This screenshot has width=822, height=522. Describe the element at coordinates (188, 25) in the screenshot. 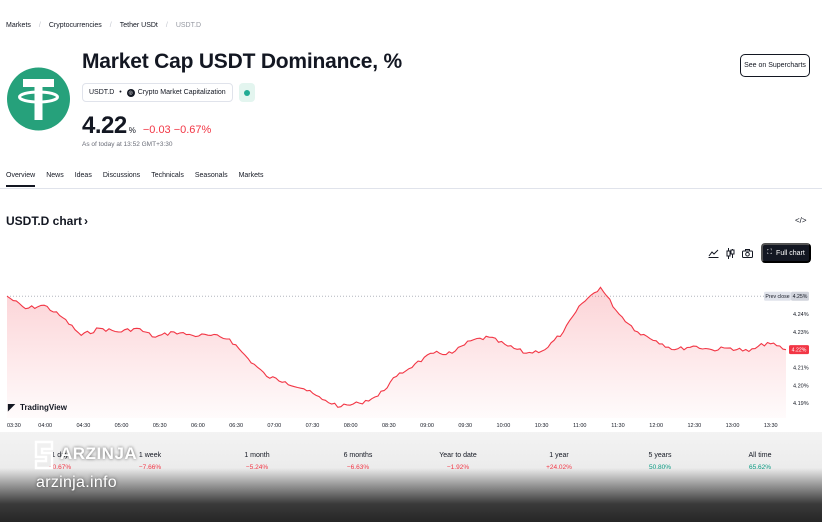

I see `breadcrumb-current: USDT.D` at that location.